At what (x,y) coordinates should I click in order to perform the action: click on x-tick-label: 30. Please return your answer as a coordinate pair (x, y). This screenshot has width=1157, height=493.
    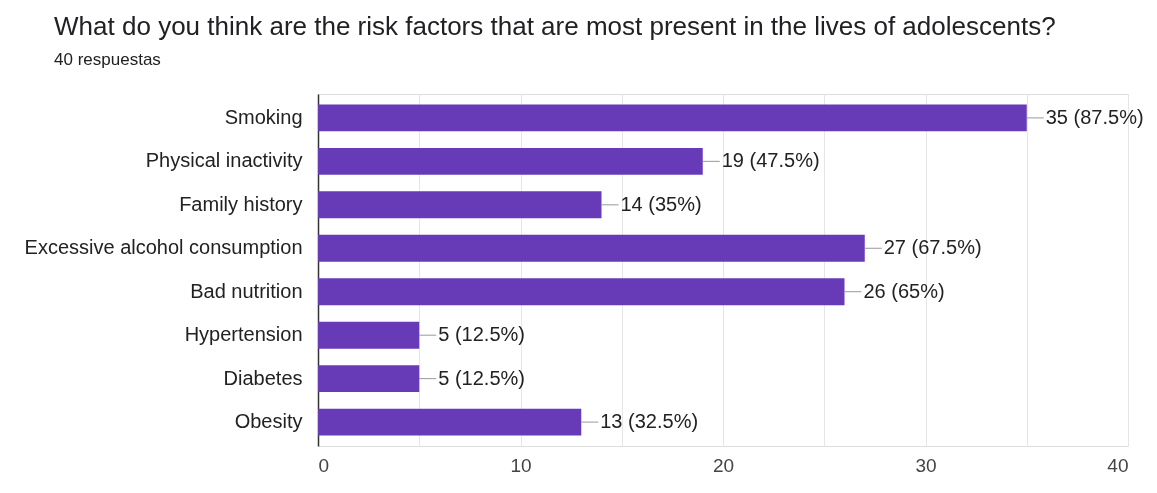
    Looking at the image, I should click on (926, 465).